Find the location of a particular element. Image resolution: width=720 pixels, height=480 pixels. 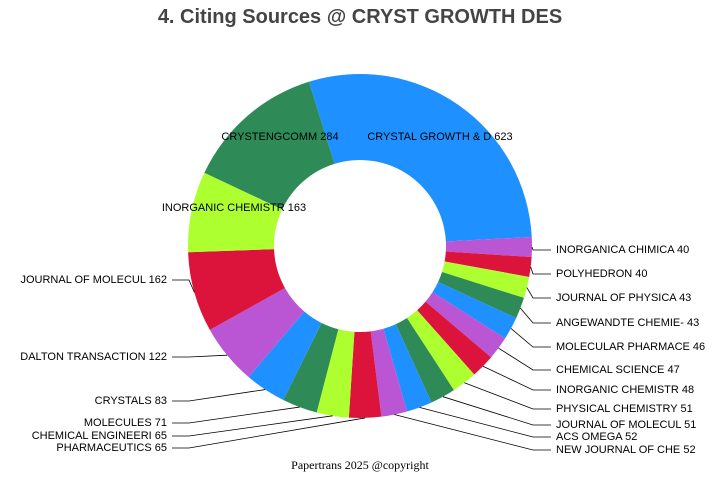

label-inorganica-chimica-1: INORGANICA CHIMICA 40 is located at coordinates (622, 250).